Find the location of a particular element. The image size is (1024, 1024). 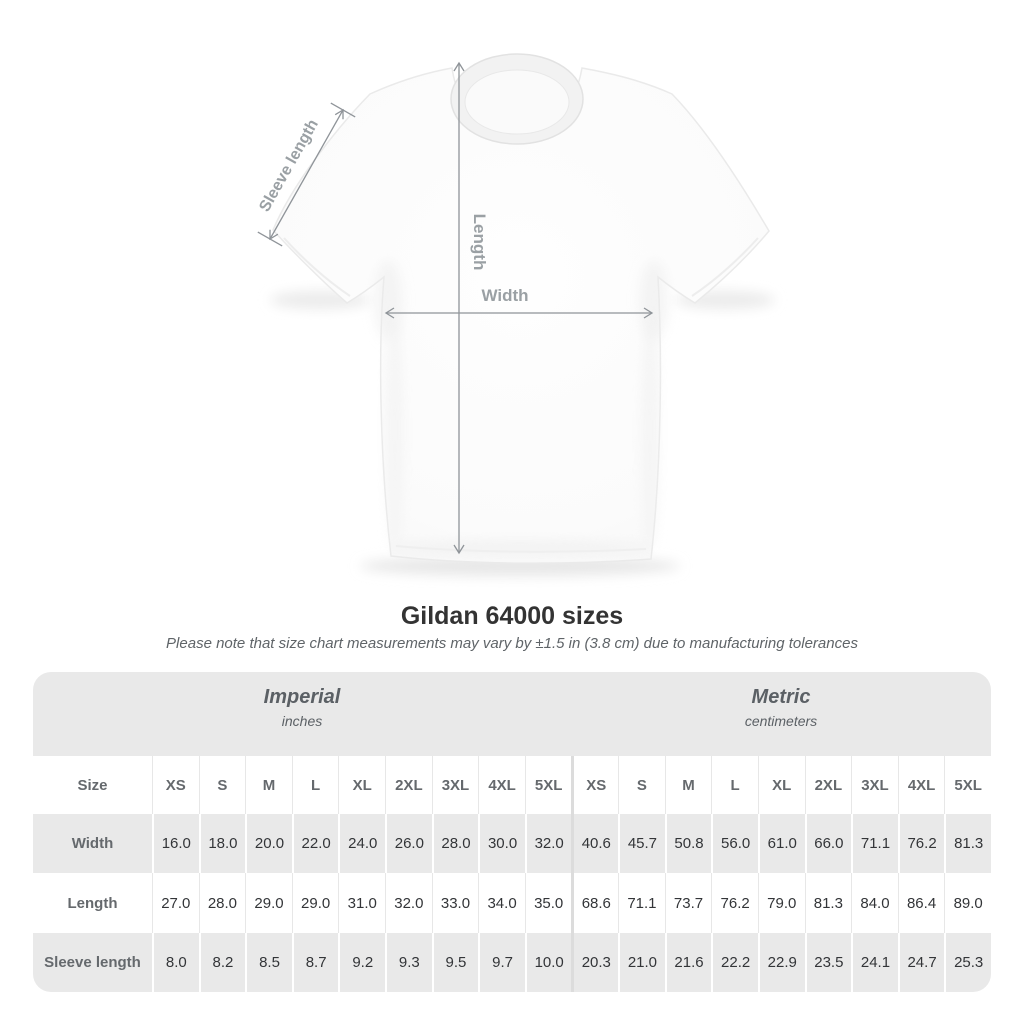

table-cell: 40.6 is located at coordinates (594, 843).